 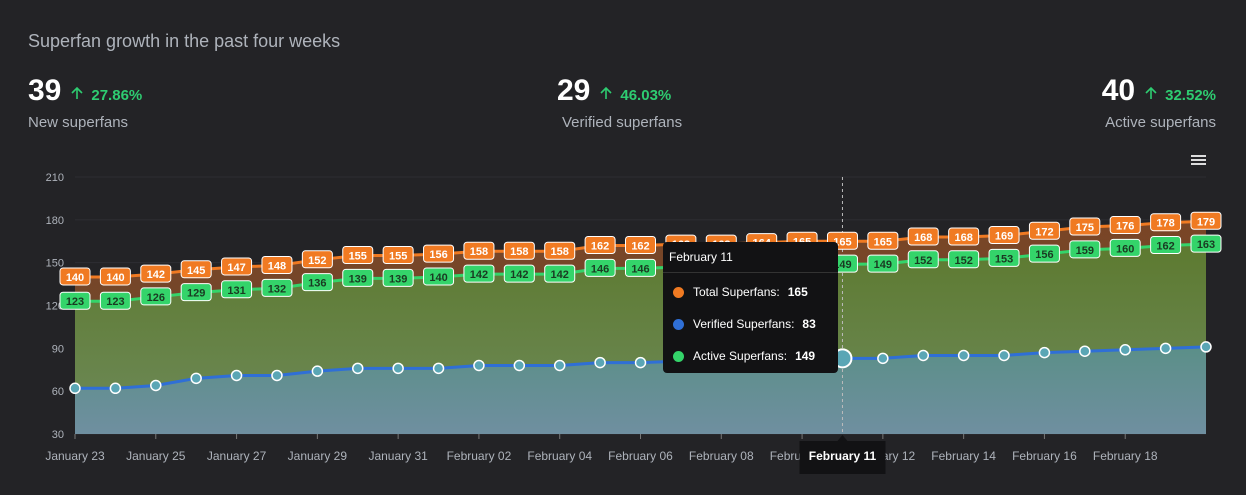 What do you see at coordinates (184, 41) in the screenshot?
I see `title: Superfan growth in the past four weeks` at bounding box center [184, 41].